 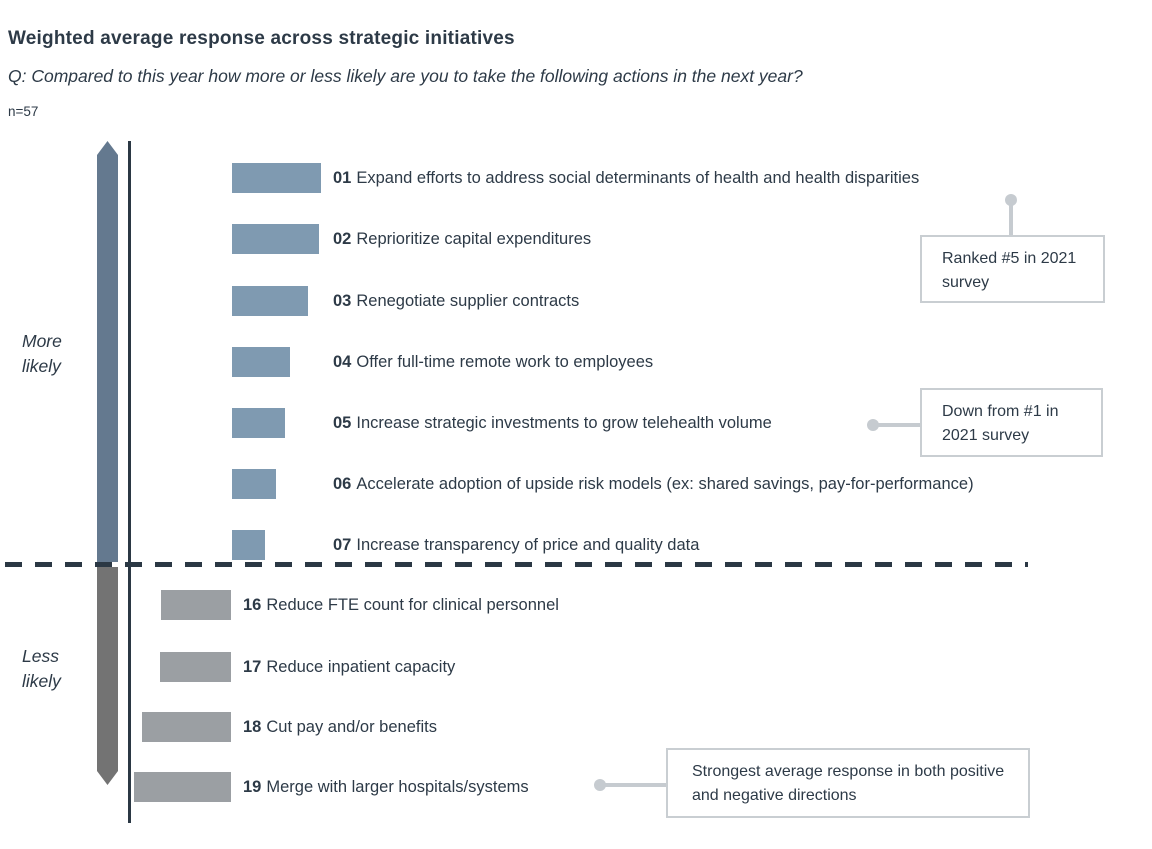 I want to click on item-rank: 04, so click(x=342, y=362).